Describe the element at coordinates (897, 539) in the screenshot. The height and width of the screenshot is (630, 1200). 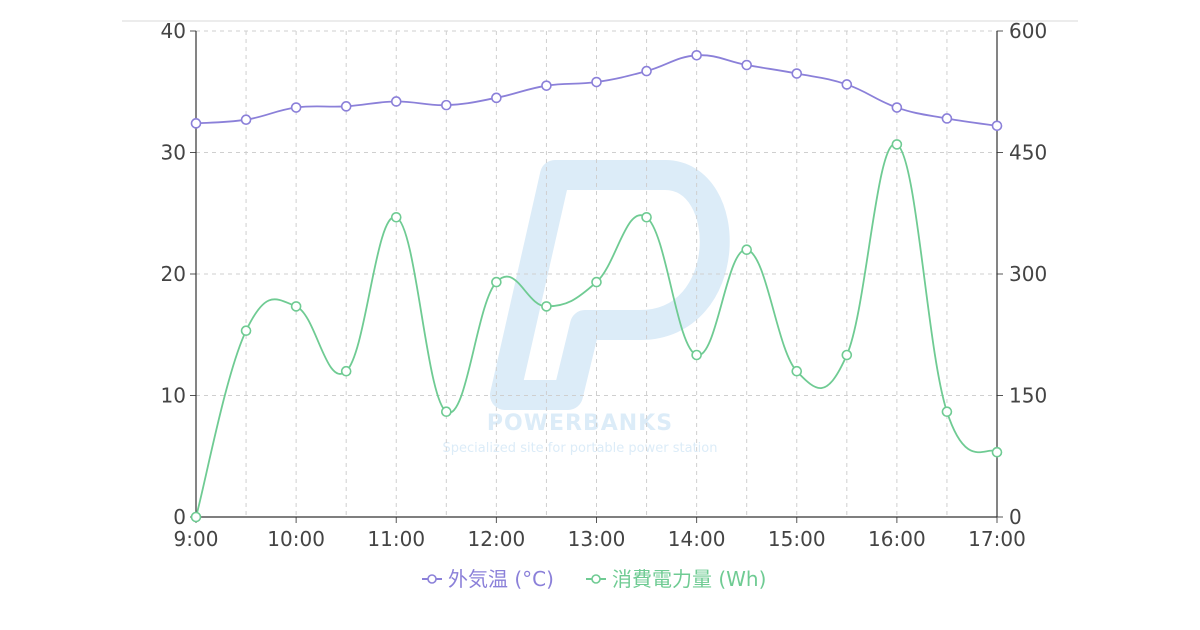
I see `x-axis-tick-label: 16:00` at that location.